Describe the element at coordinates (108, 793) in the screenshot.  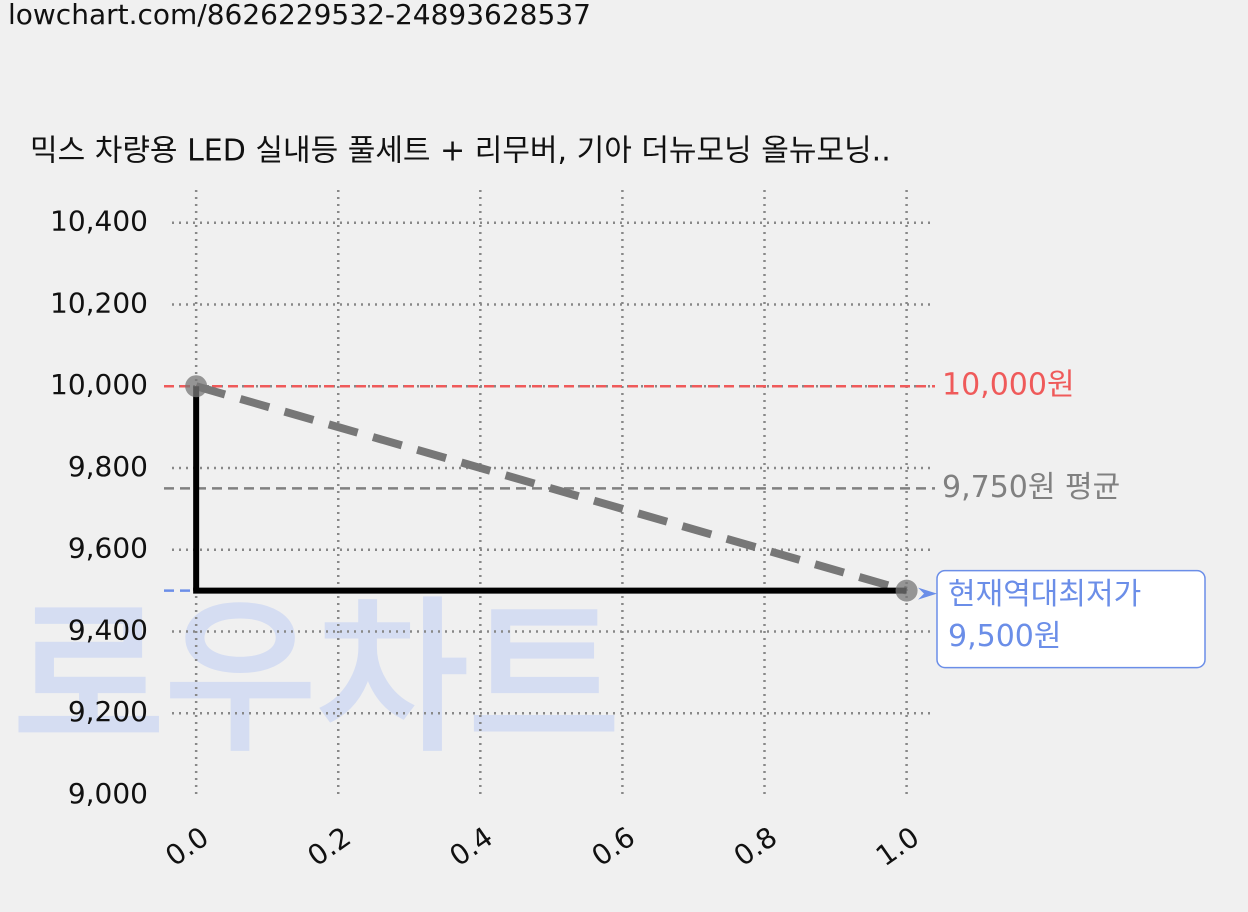
I see `y-tick-label: 9,000` at that location.